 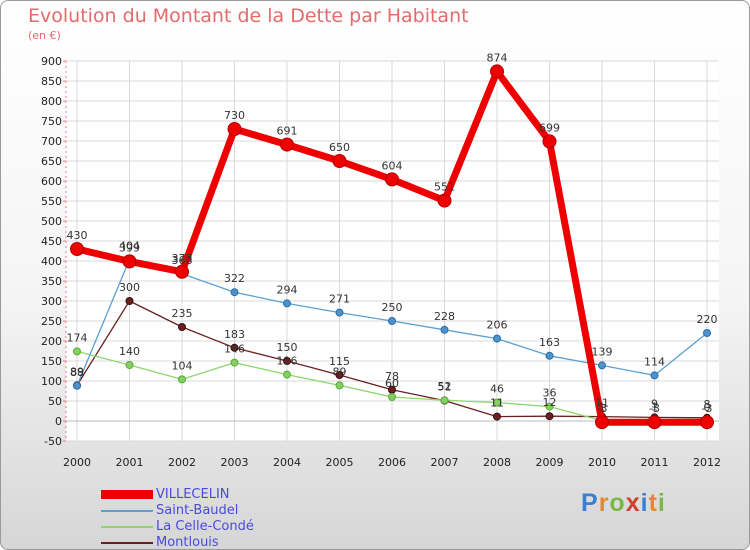 What do you see at coordinates (444, 187) in the screenshot?
I see `data-label-villecelin: 551` at bounding box center [444, 187].